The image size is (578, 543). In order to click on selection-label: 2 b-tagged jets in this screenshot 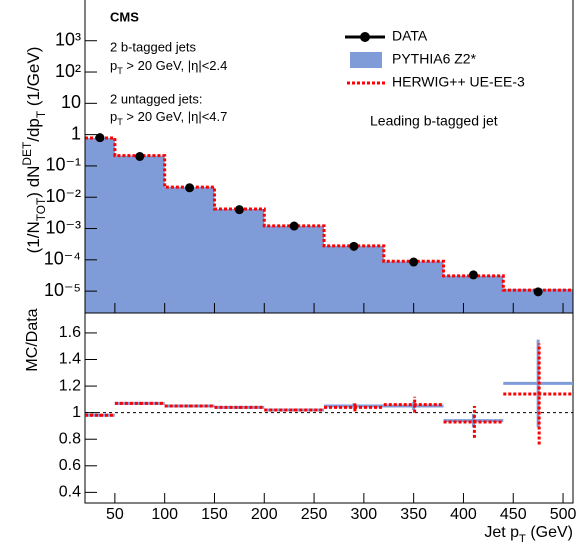, I will do `click(153, 46)`.